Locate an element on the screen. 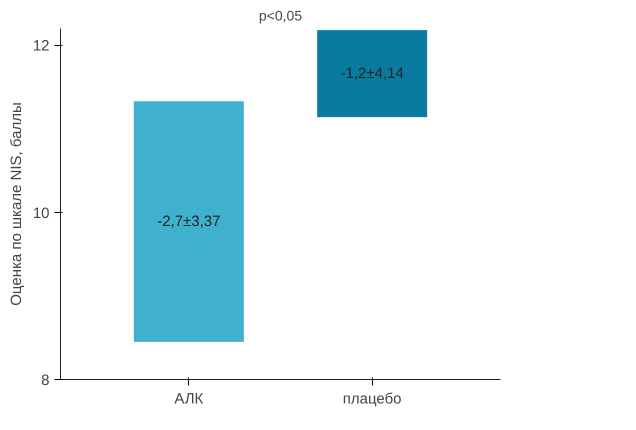 This screenshot has width=636, height=430. annotation: -2,7±3,37 is located at coordinates (188, 221).